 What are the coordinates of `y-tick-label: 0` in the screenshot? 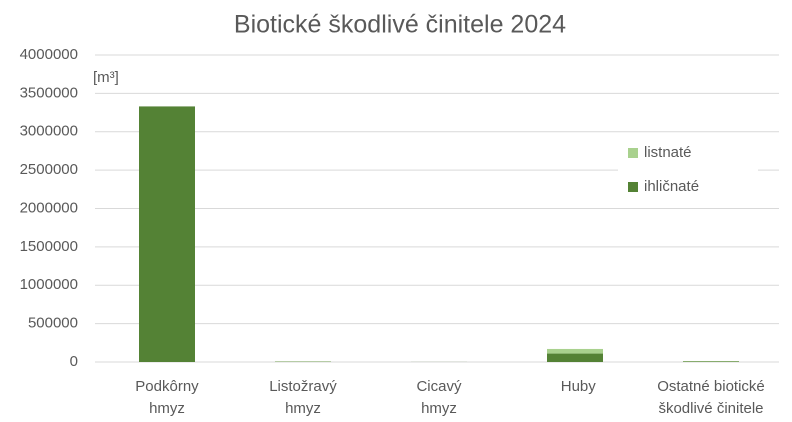 It's located at (74, 361).